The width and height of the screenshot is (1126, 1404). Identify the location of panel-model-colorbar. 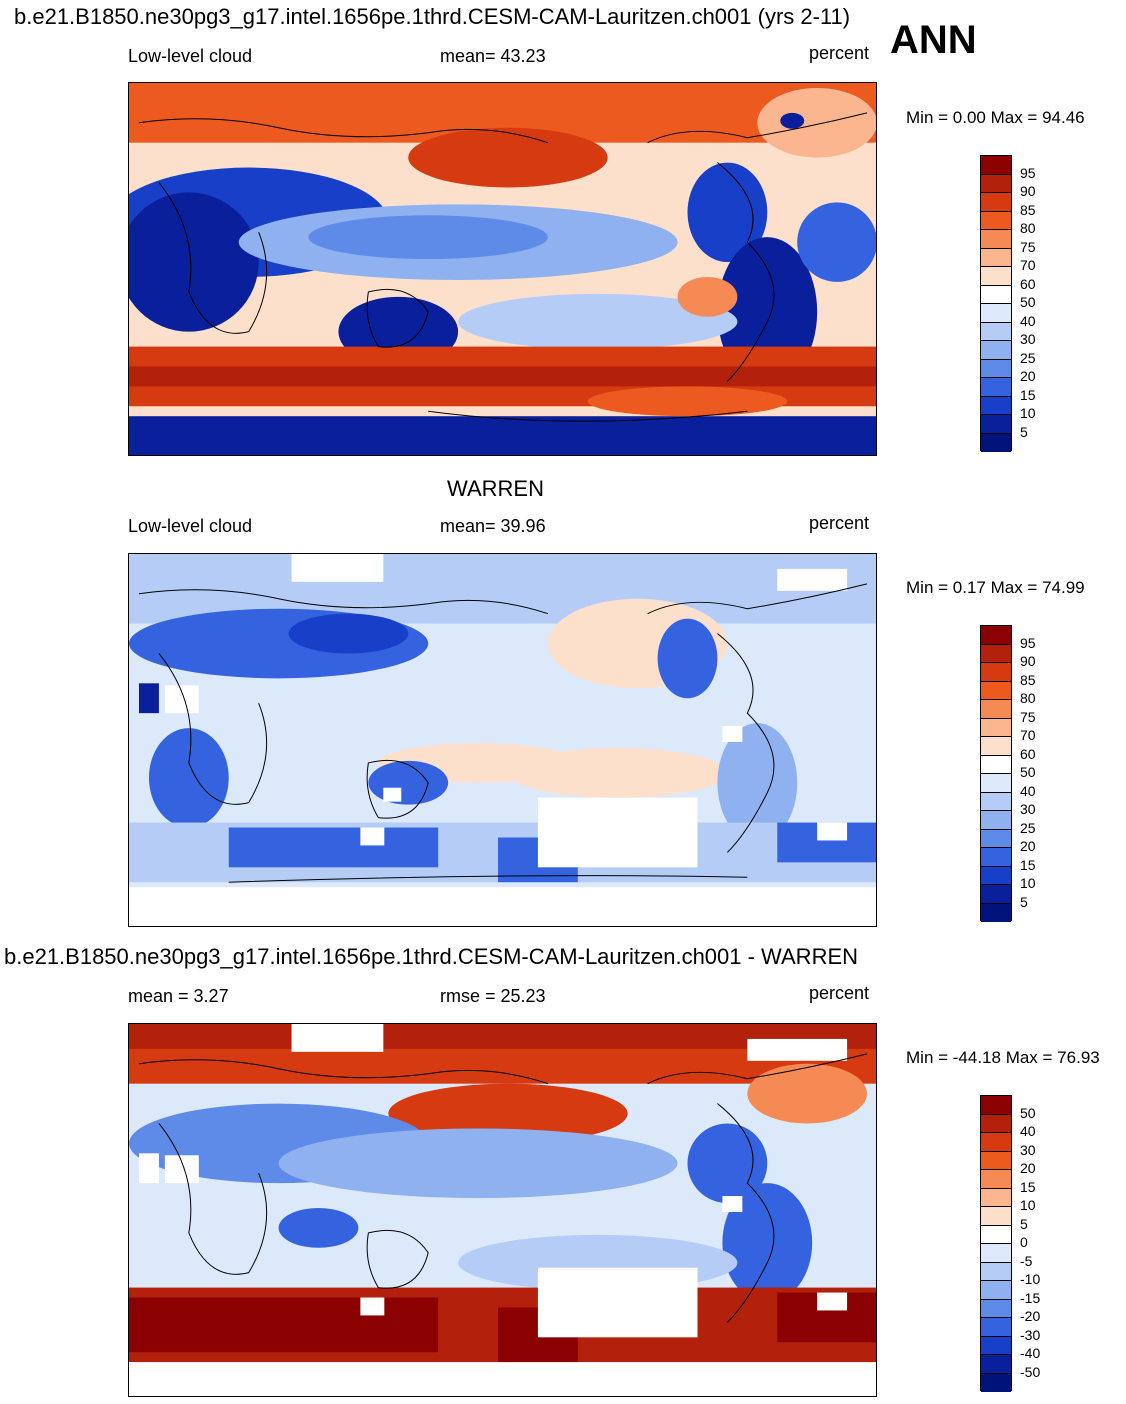
(996, 303).